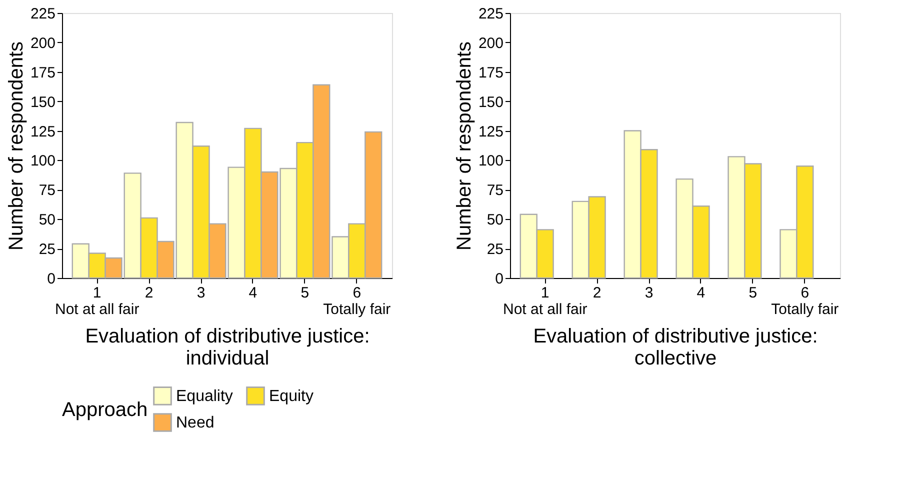 The height and width of the screenshot is (480, 899). Describe the element at coordinates (291, 396) in the screenshot. I see `legend-label: Equity` at that location.